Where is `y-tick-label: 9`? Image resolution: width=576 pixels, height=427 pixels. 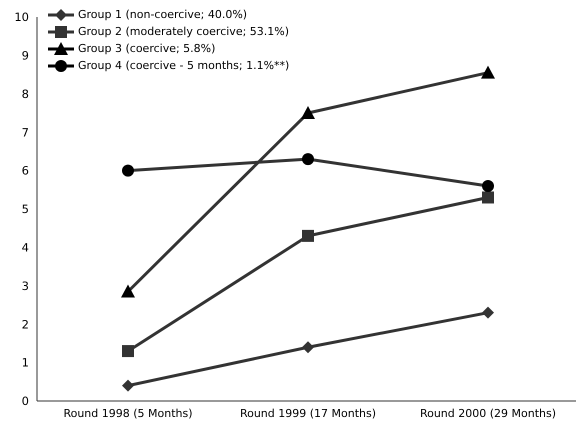 y-tick-label: 9 is located at coordinates (25, 55).